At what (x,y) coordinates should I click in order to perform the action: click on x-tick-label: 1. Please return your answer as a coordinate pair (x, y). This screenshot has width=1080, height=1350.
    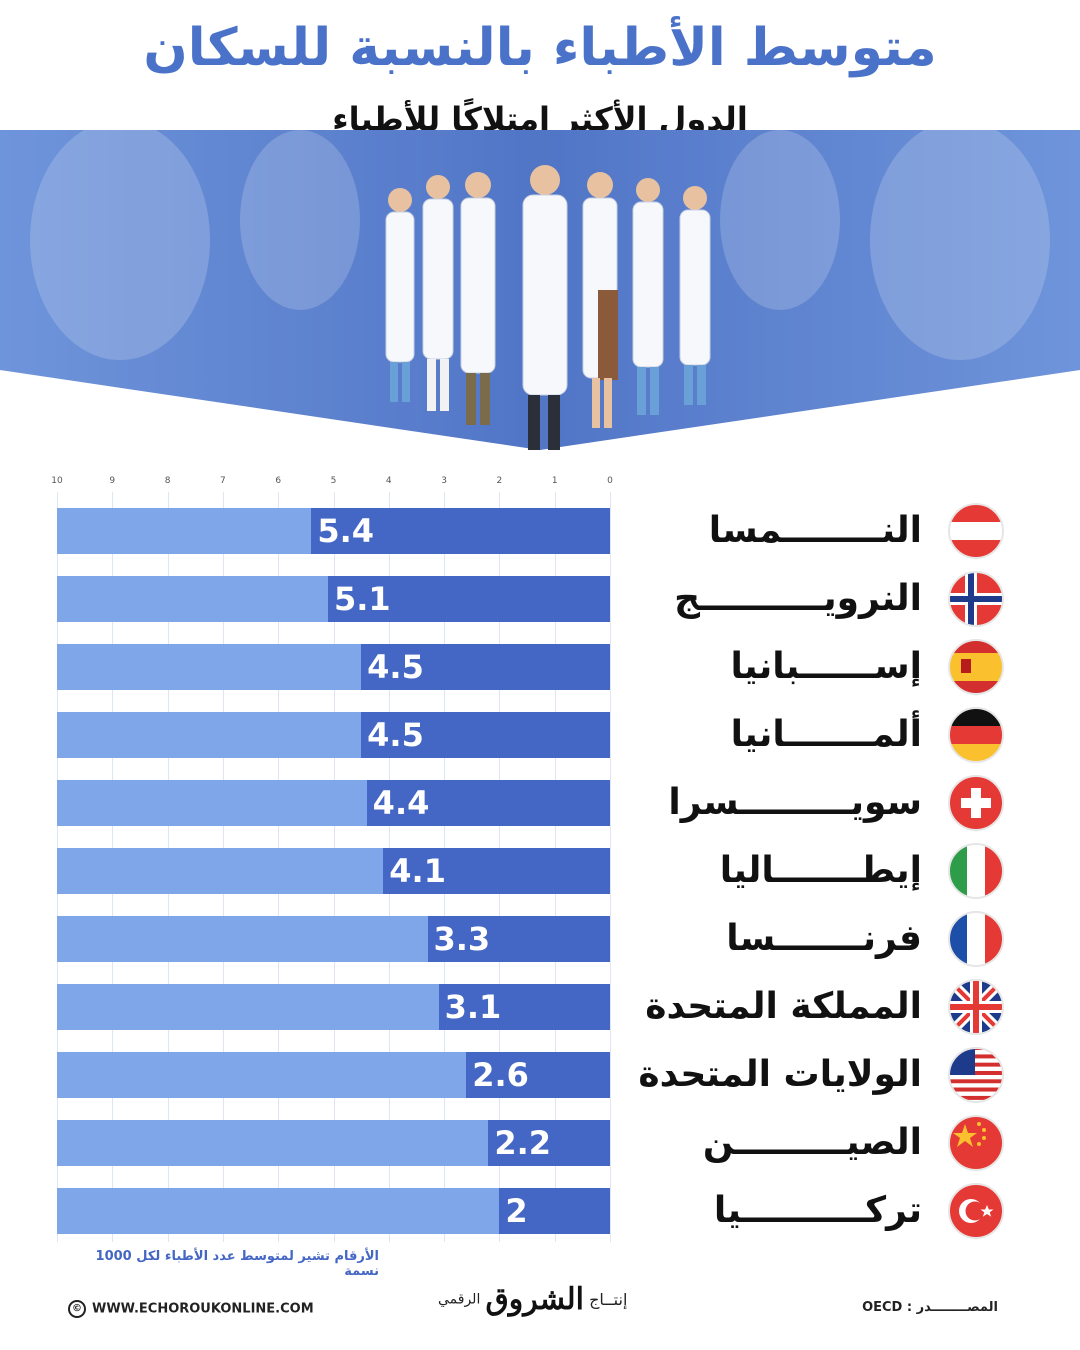
    Looking at the image, I should click on (554, 481).